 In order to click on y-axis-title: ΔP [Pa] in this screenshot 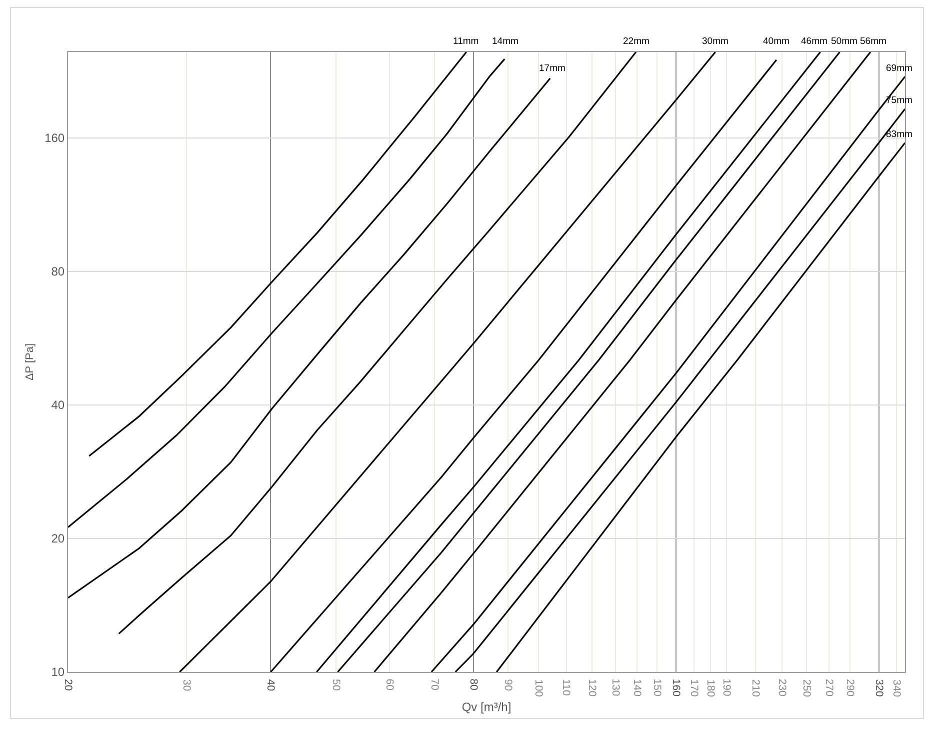, I will do `click(30, 362)`.